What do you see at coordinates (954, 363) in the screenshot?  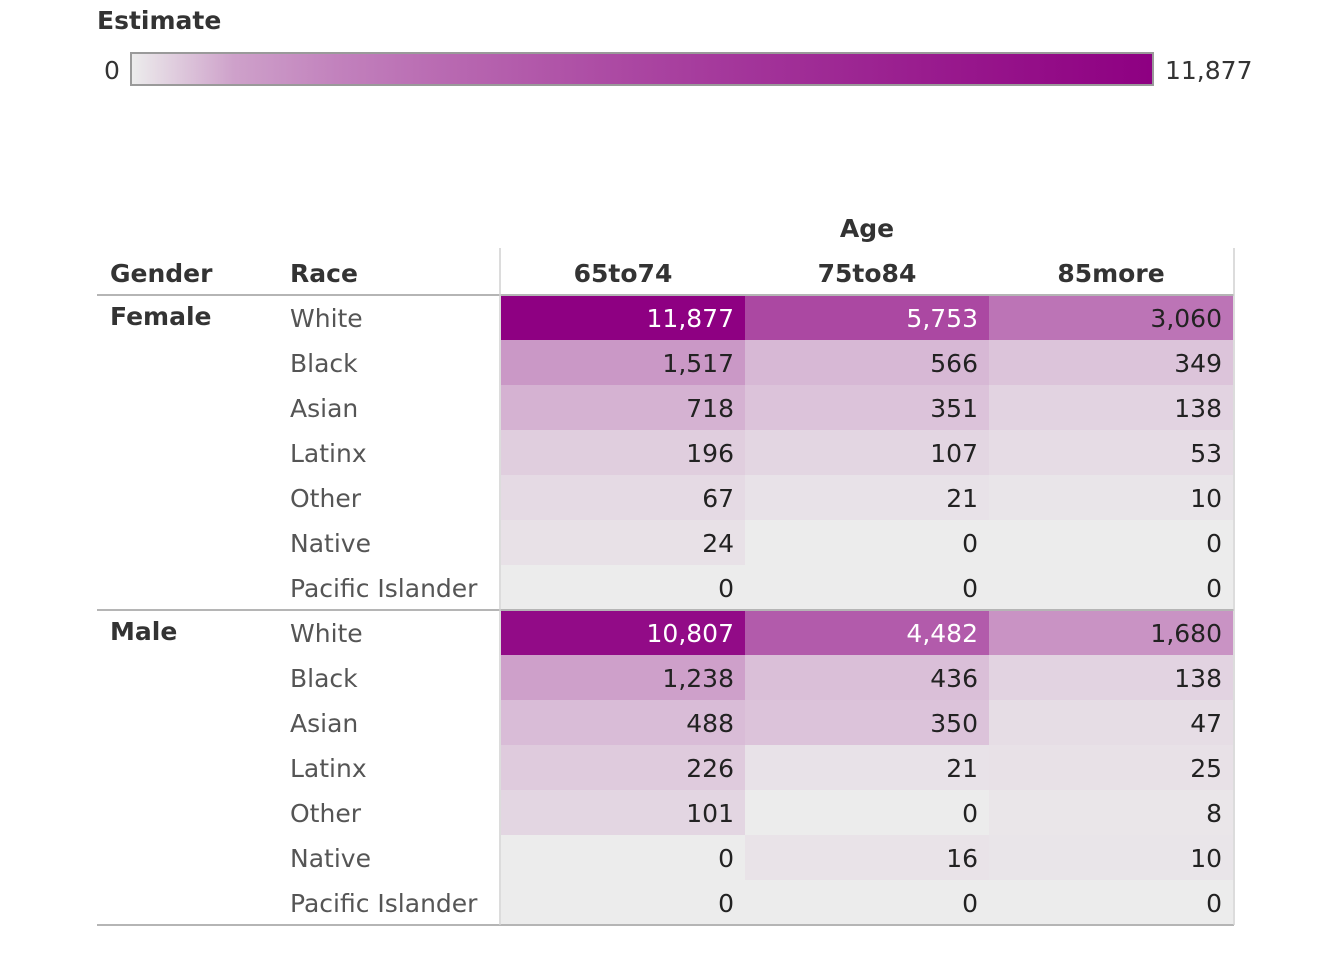 I see `cell-value-label: 566` at bounding box center [954, 363].